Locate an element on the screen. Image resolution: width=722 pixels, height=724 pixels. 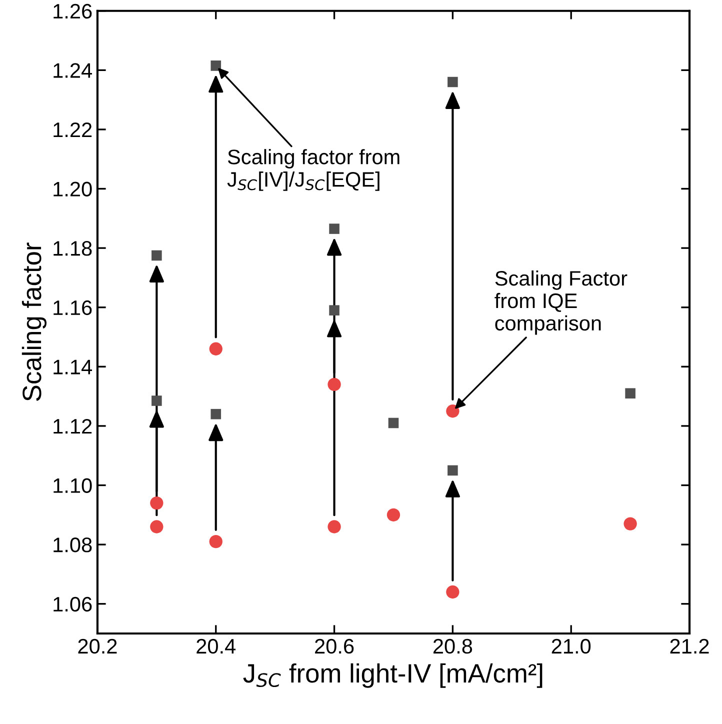
y-tick-label: 1.06 is located at coordinates (73, 604).